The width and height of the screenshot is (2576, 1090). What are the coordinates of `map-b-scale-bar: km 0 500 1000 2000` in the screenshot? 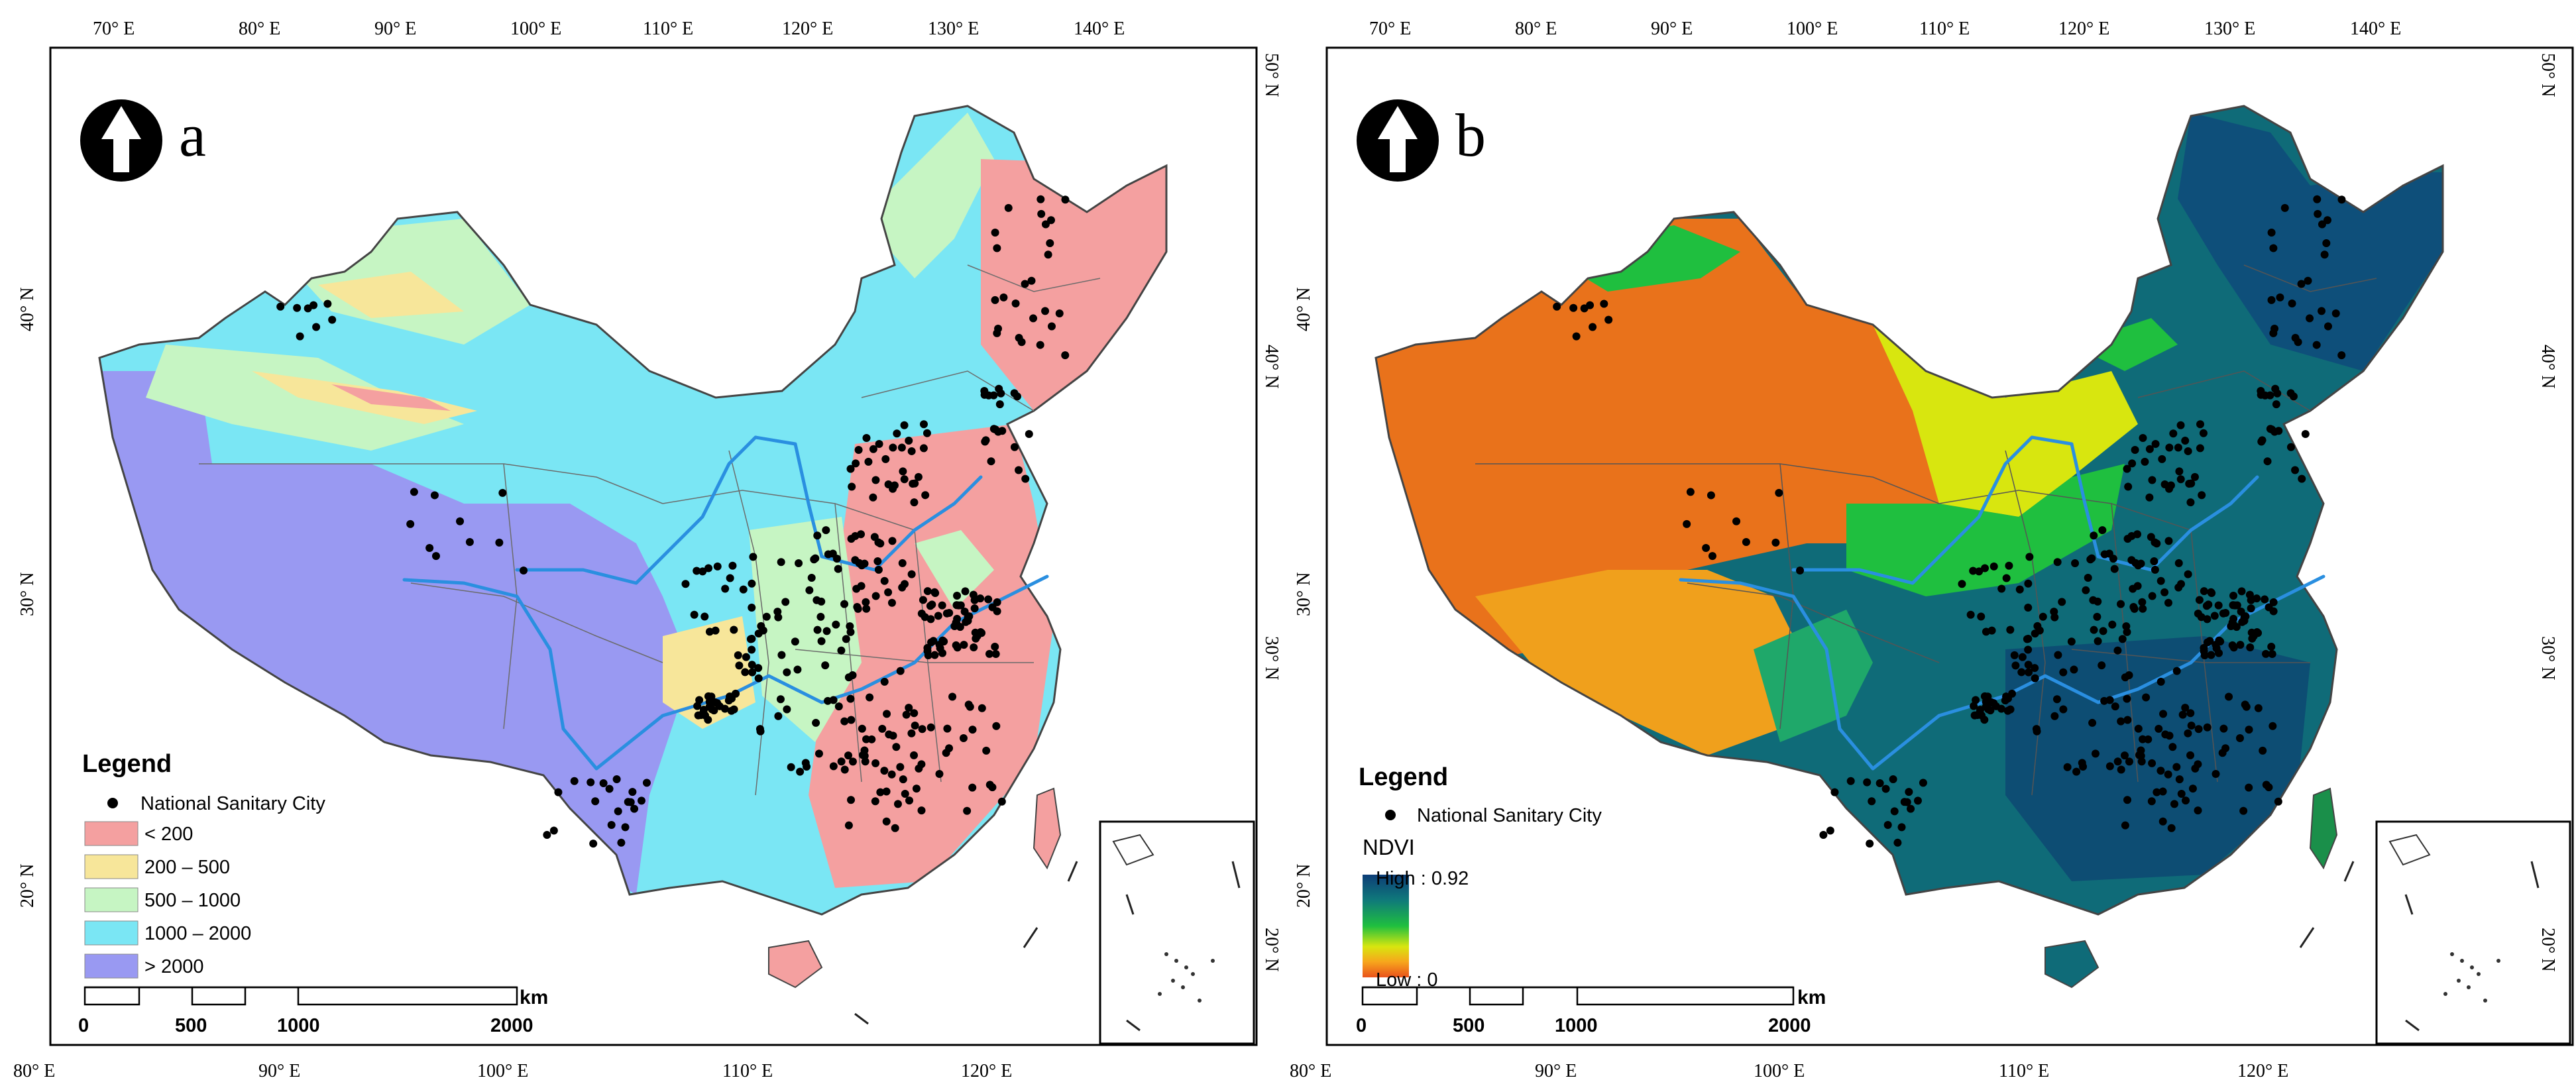 It's located at (1591, 1011).